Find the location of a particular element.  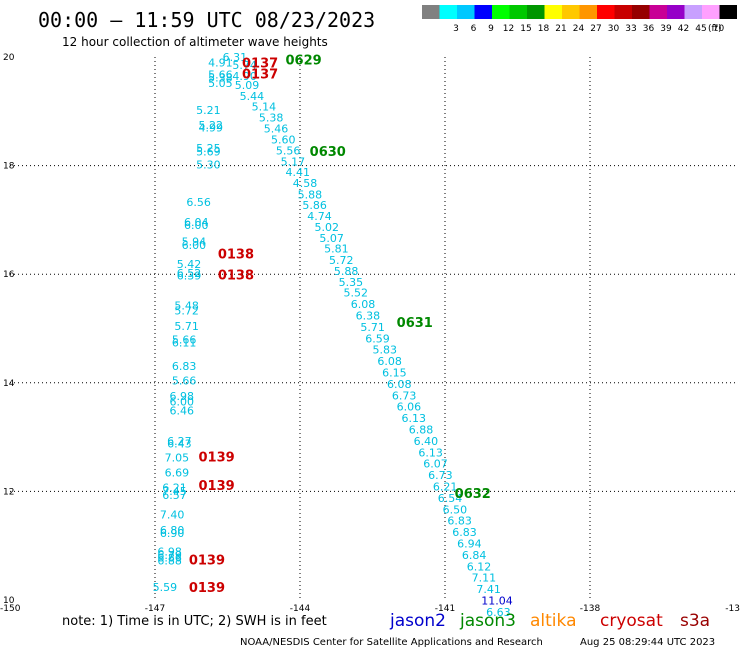

swh-point-label: 6.69 is located at coordinates (177, 472).